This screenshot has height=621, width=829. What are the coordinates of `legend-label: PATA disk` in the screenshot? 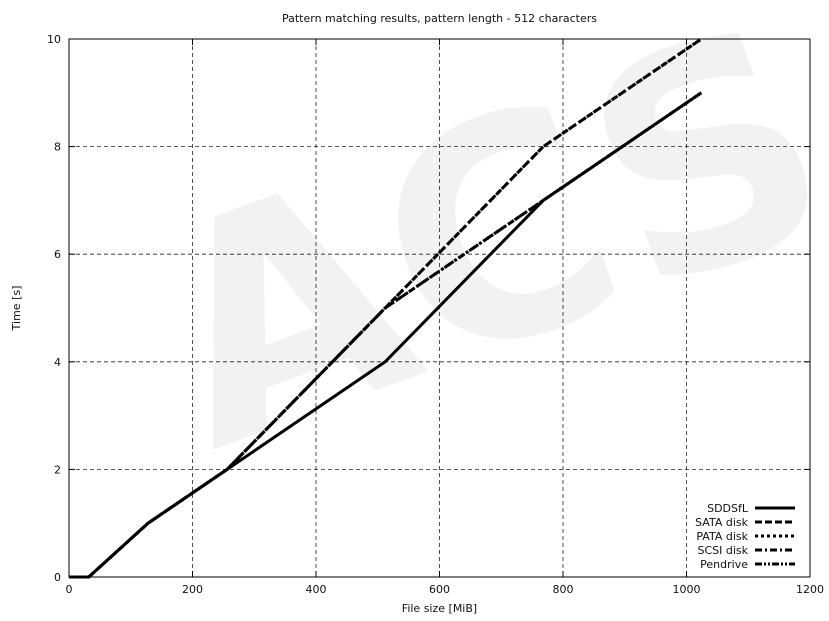 It's located at (722, 536).